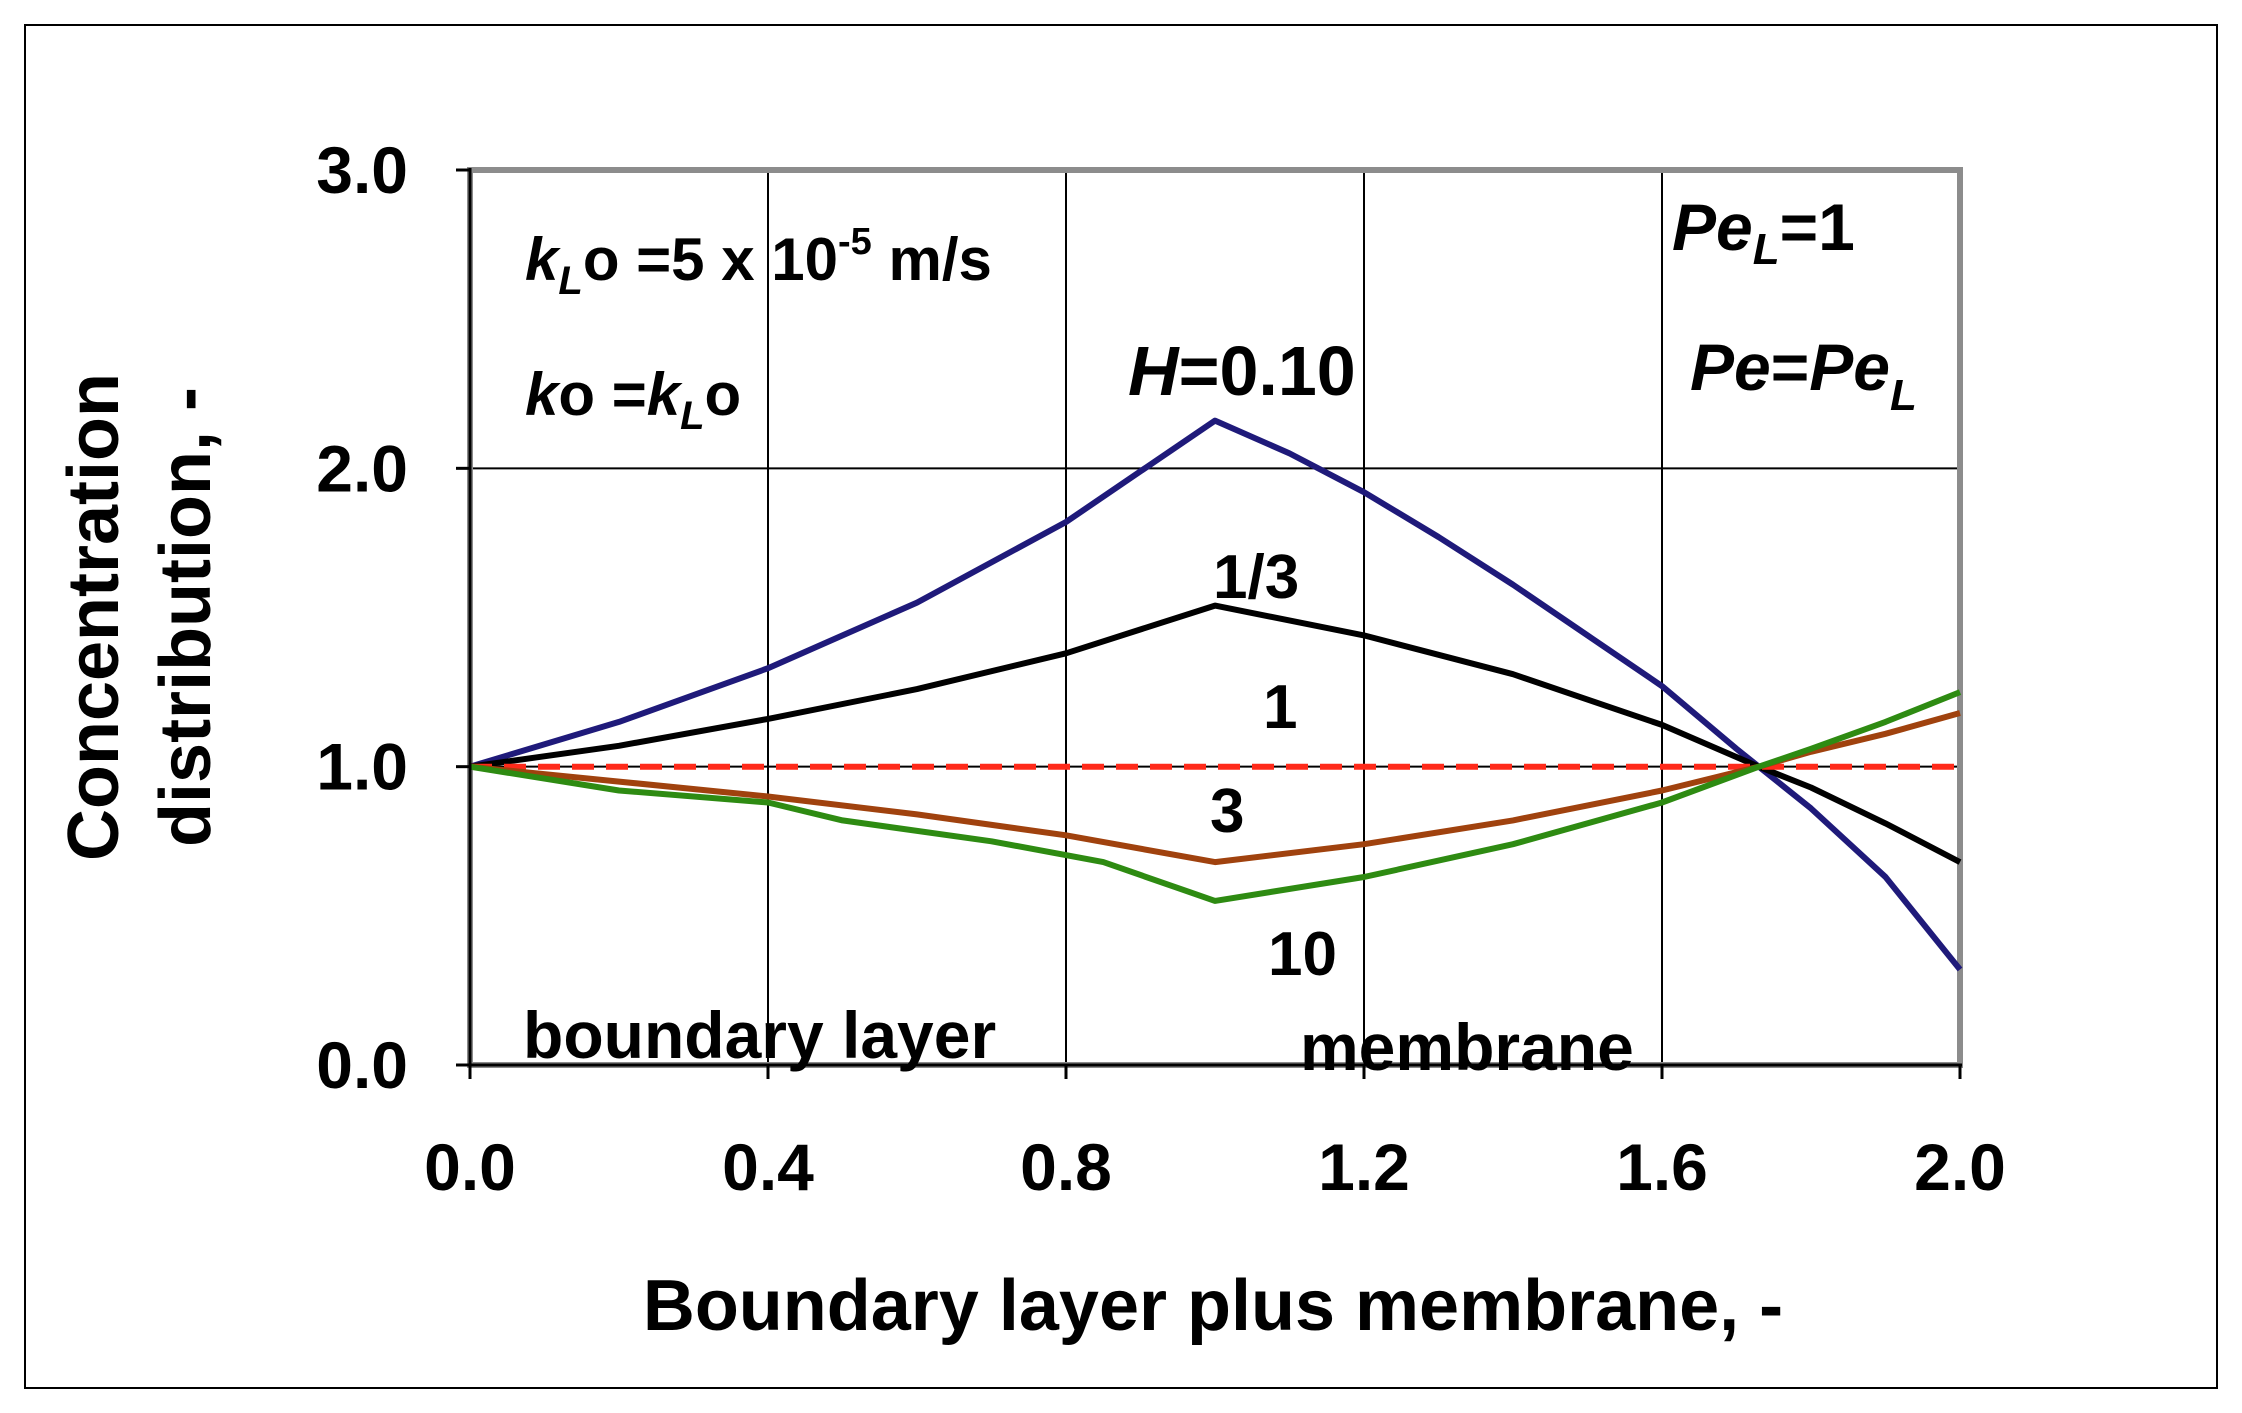  I want to click on annotation-pel: PeL=1, so click(1763, 232).